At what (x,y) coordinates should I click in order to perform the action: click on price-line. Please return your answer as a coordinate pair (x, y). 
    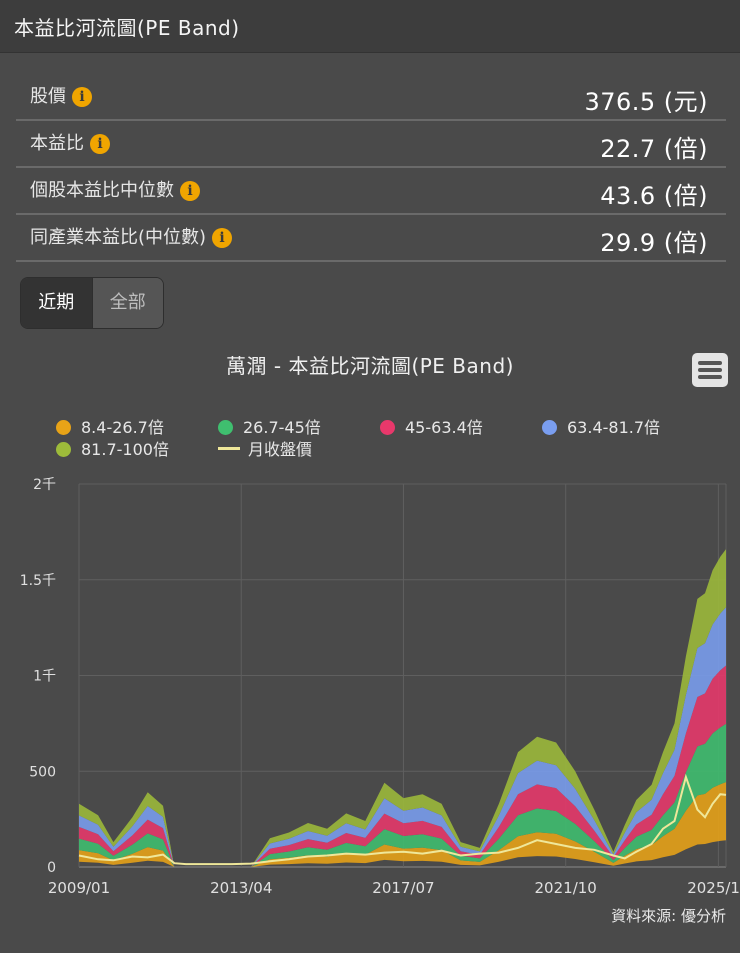
    Looking at the image, I should click on (402, 819).